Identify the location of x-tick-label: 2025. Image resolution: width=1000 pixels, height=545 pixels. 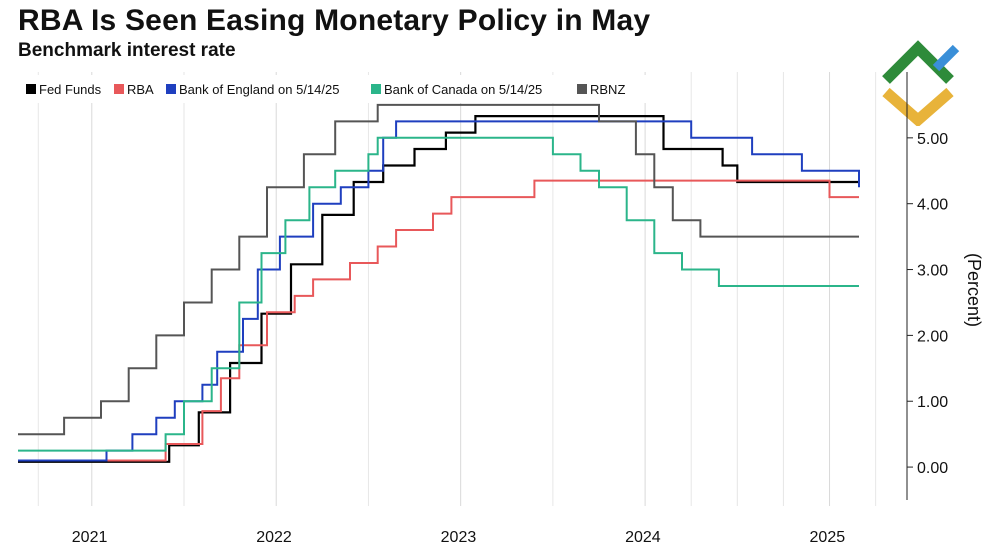
(828, 537).